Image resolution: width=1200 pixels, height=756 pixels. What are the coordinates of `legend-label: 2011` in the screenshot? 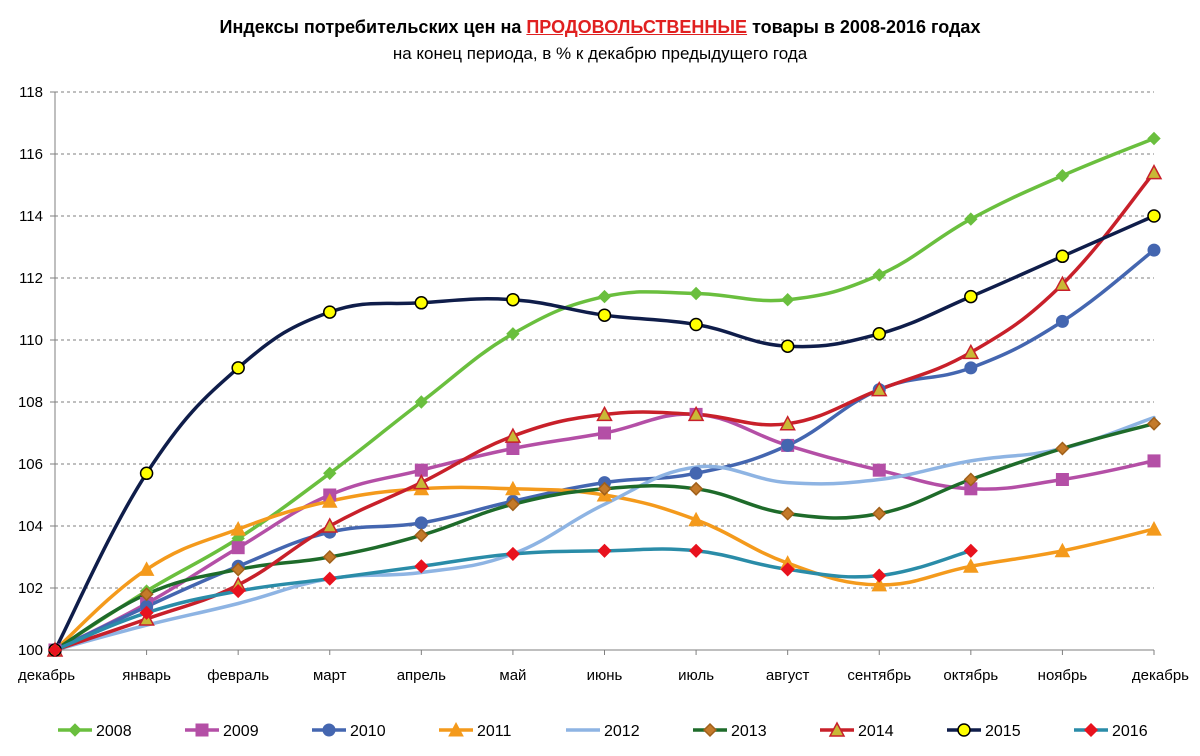 It's located at (494, 731).